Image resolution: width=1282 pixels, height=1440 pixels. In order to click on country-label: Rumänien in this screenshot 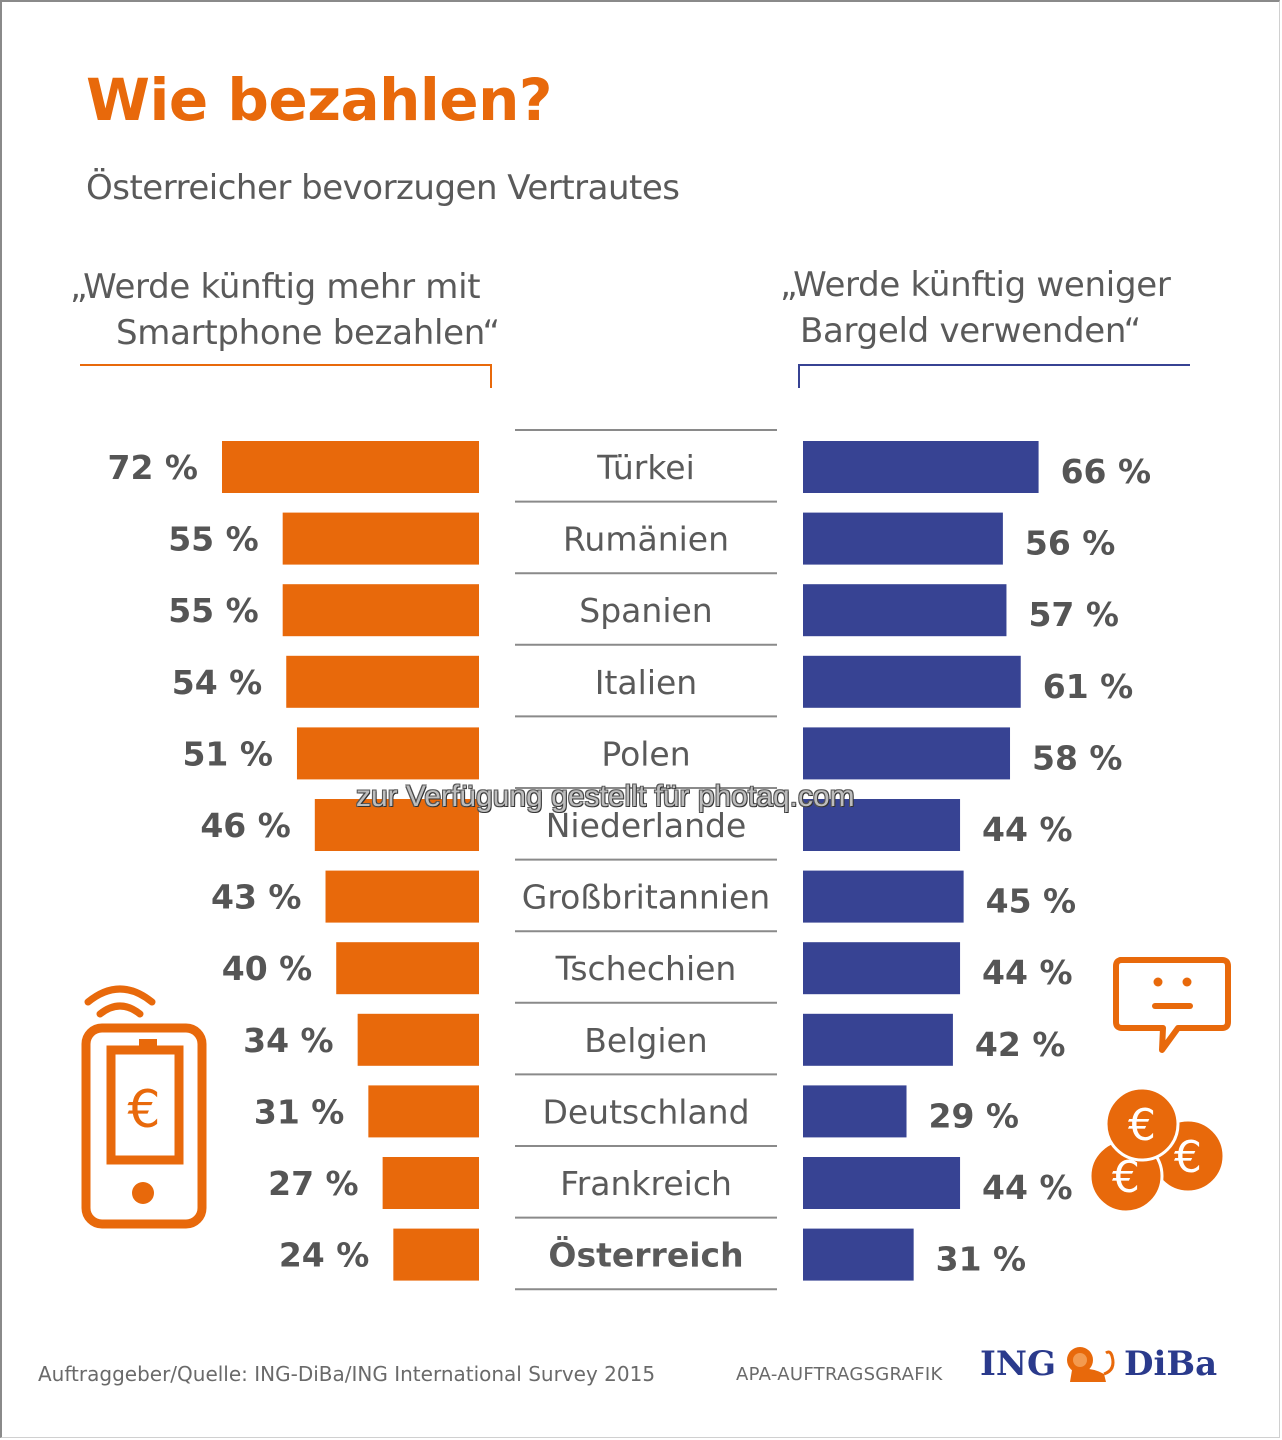, I will do `click(646, 539)`.